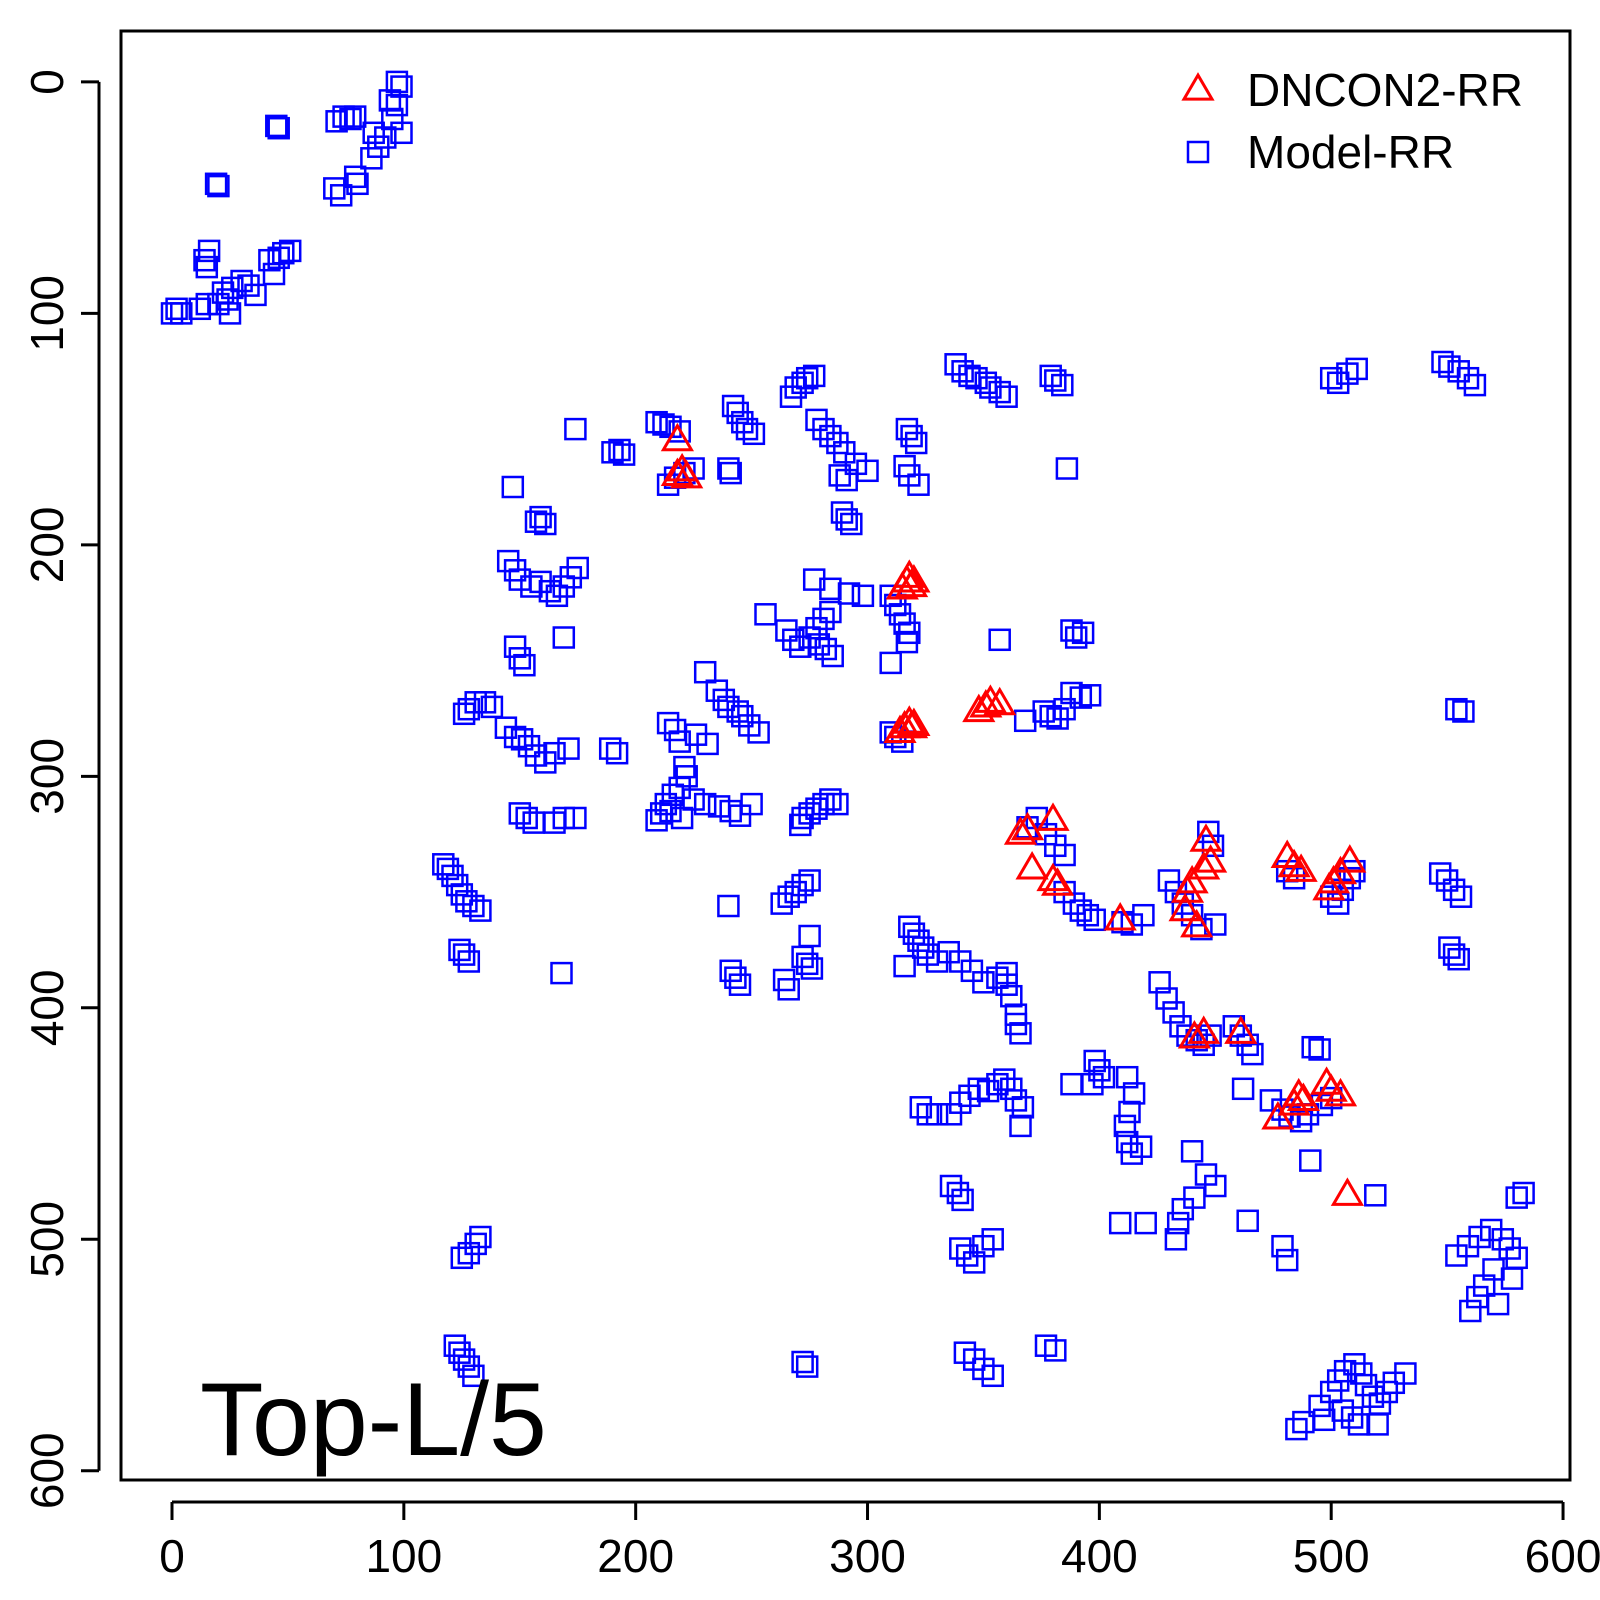 This screenshot has width=1600, height=1600. What do you see at coordinates (373, 1420) in the screenshot?
I see `chart-annotation: Top-L/5` at bounding box center [373, 1420].